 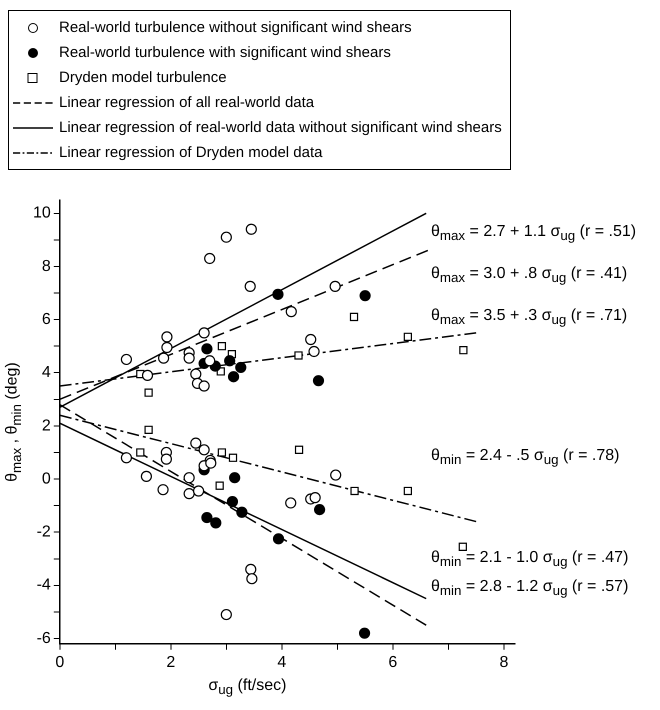 I want to click on y-tick-label: 0, so click(x=46, y=479).